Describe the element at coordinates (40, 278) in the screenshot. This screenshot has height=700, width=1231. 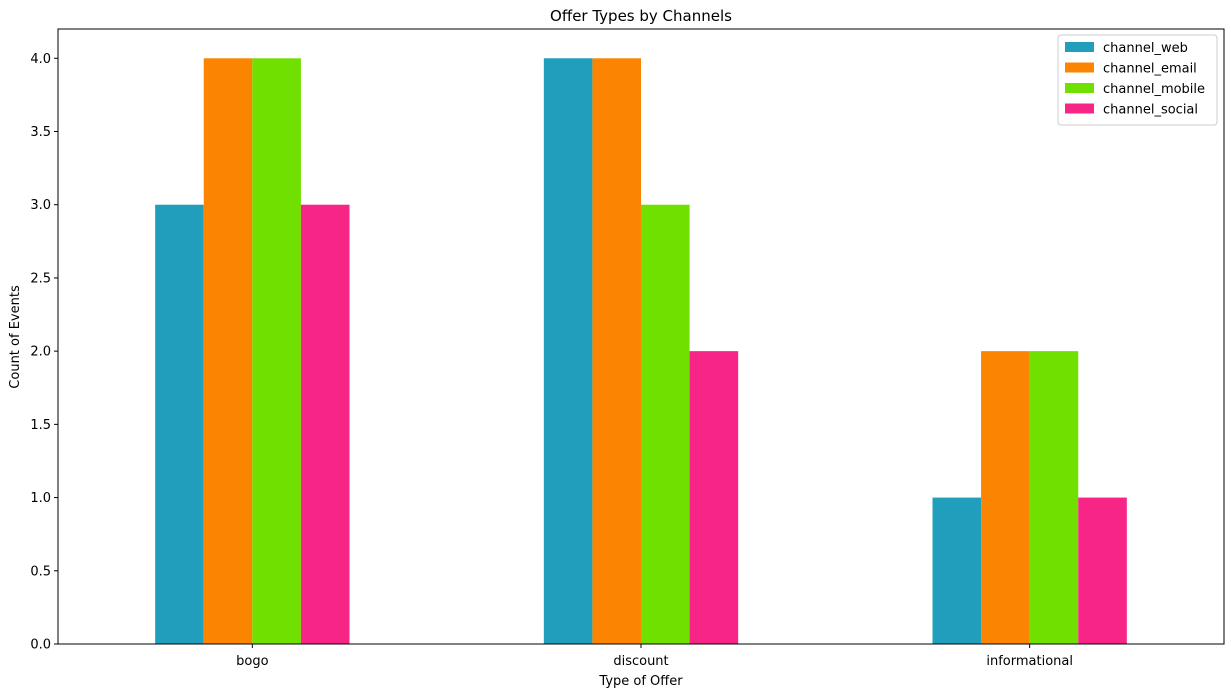
I see `y-tick-label: 2.5` at that location.